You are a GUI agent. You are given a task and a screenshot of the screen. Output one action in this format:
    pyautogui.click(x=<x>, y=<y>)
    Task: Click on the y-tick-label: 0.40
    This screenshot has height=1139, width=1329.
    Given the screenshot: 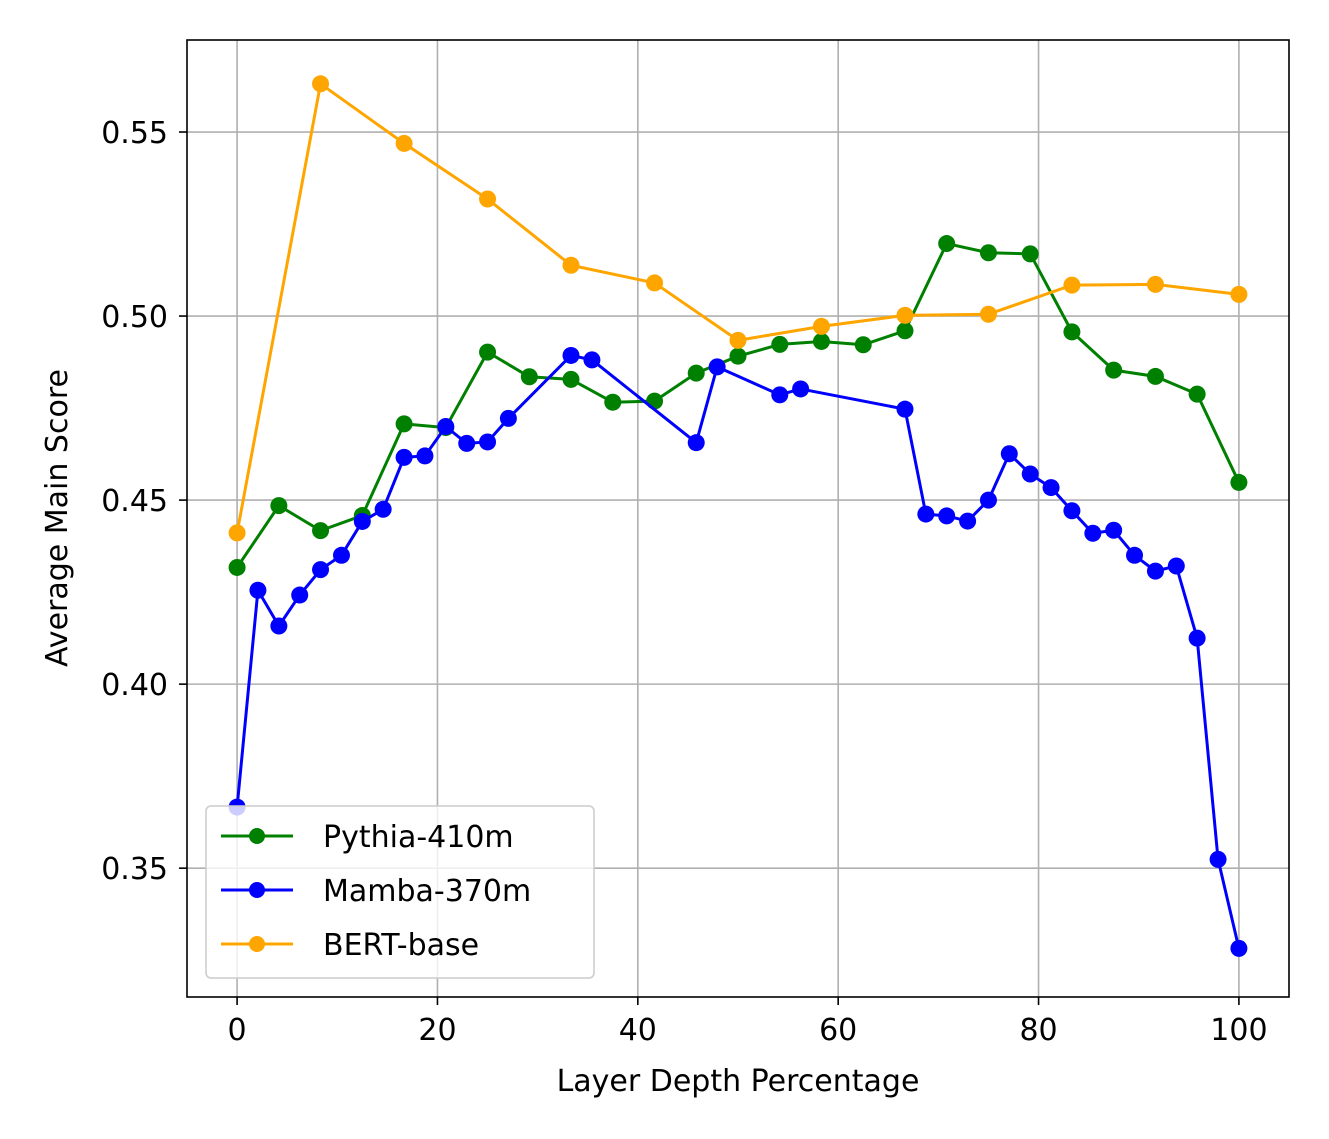 What is the action you would take?
    pyautogui.click(x=134, y=685)
    